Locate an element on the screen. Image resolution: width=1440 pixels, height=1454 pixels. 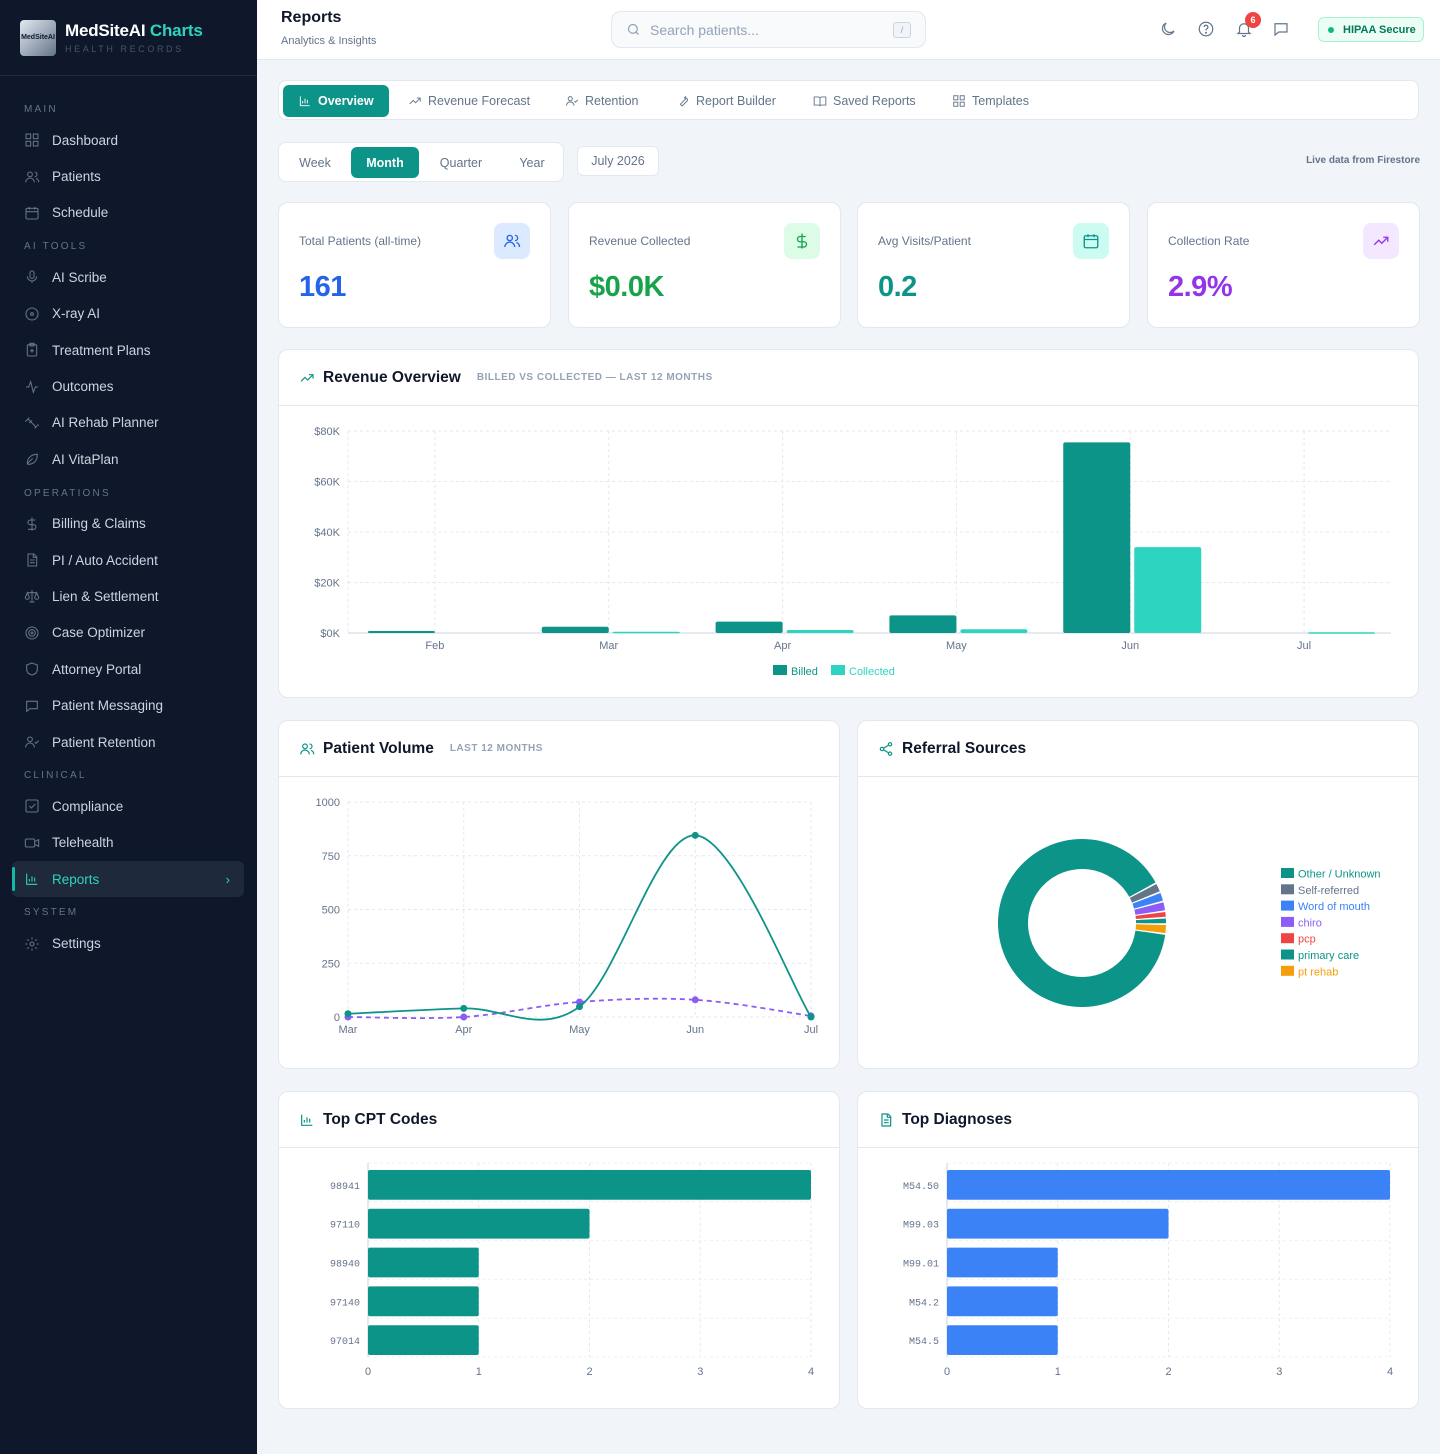
sidebar-item-compliance: Compliance is located at coordinates (128, 806).